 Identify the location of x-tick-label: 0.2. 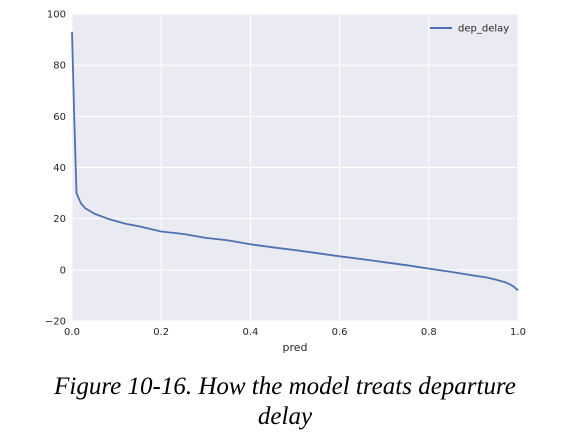
(161, 332).